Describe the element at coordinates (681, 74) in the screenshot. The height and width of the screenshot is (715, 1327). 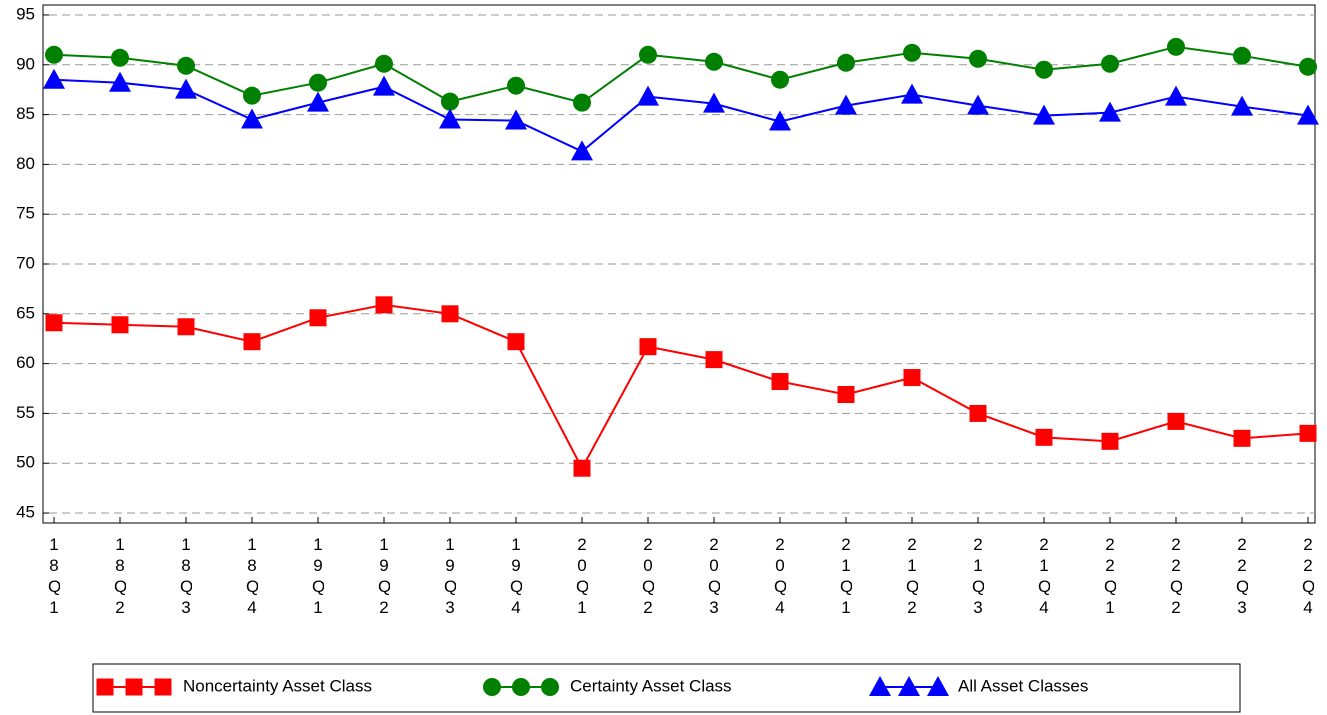
I see `series-line` at that location.